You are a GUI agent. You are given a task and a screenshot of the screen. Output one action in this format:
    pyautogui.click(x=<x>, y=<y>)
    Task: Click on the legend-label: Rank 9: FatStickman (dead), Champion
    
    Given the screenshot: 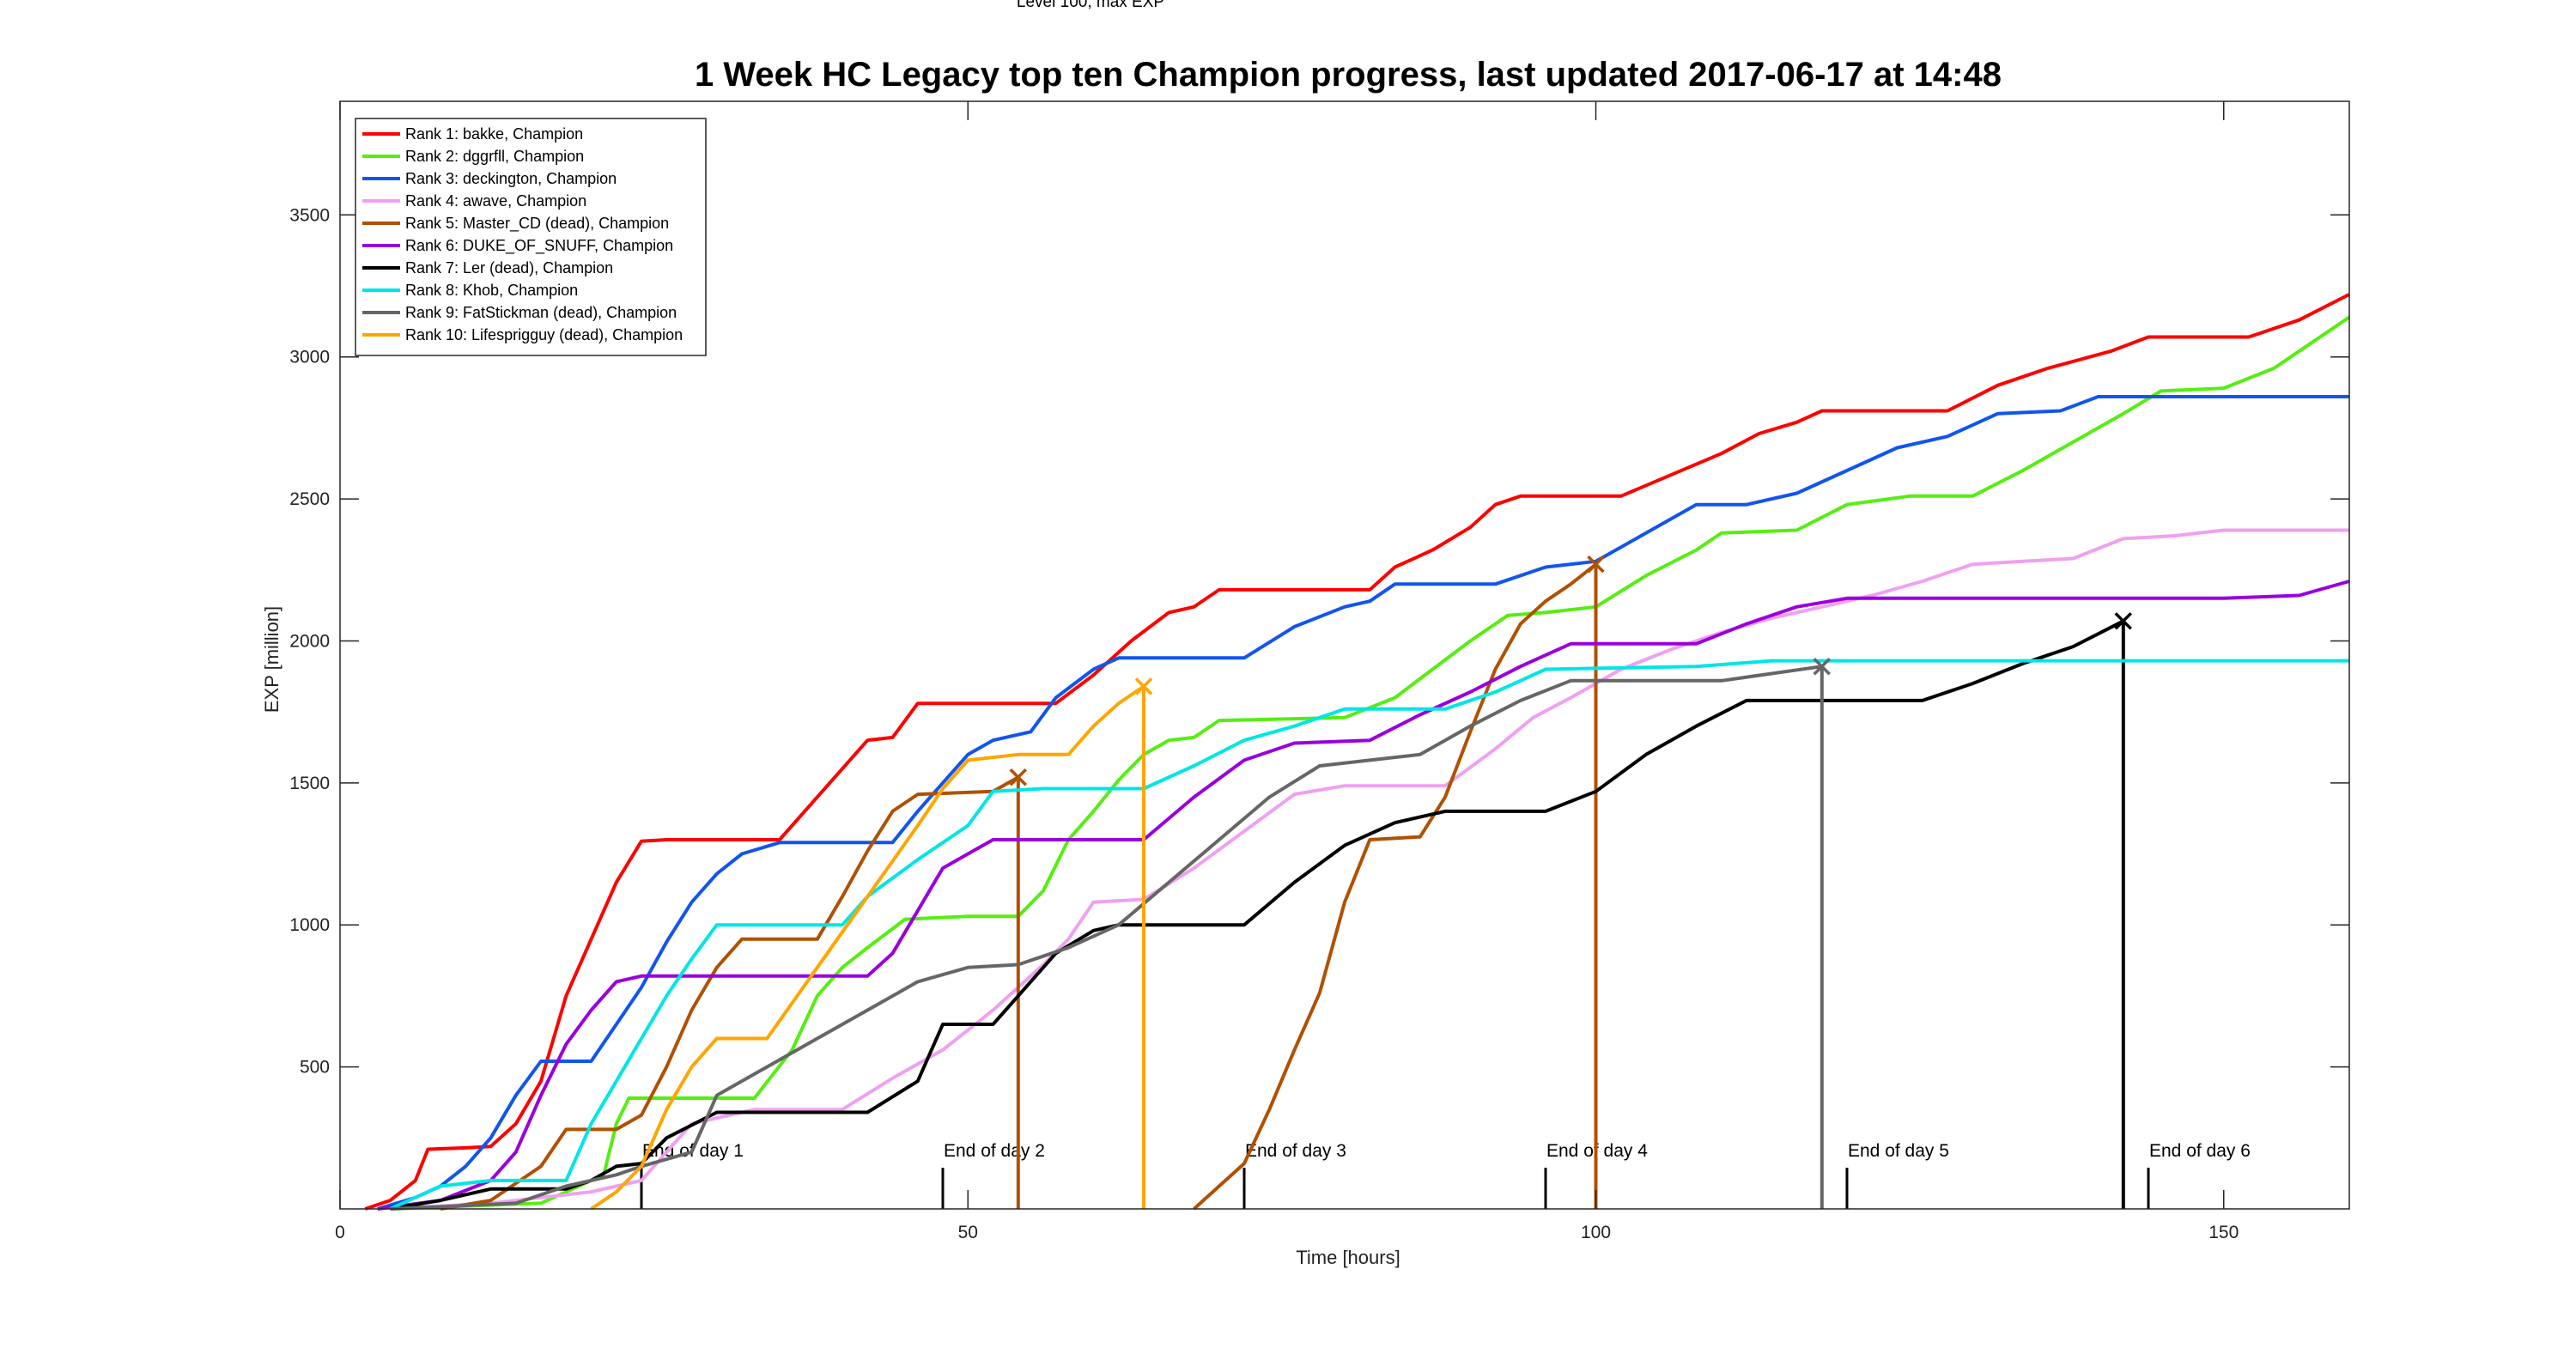 What is the action you would take?
    pyautogui.click(x=541, y=312)
    